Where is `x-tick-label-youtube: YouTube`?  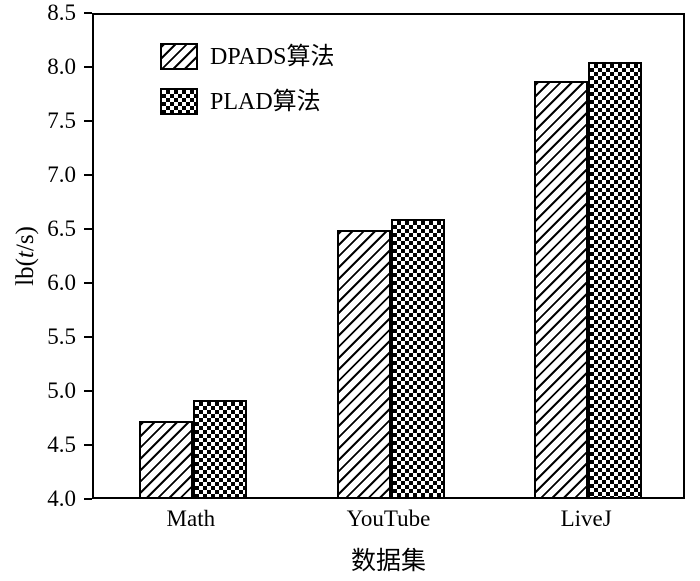
x-tick-label-youtube: YouTube is located at coordinates (388, 518).